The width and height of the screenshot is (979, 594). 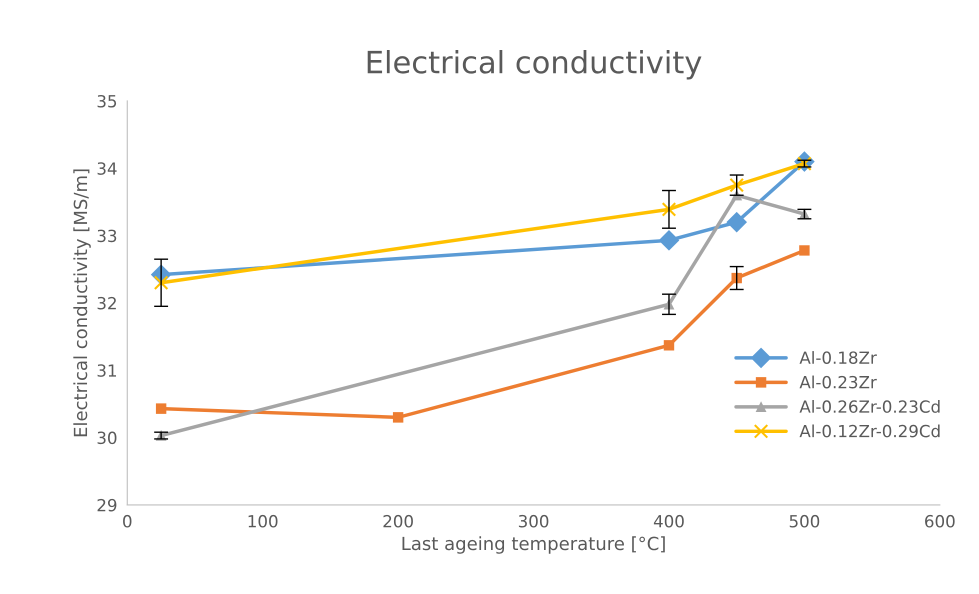 I want to click on y-tick-label: 32, so click(x=107, y=303).